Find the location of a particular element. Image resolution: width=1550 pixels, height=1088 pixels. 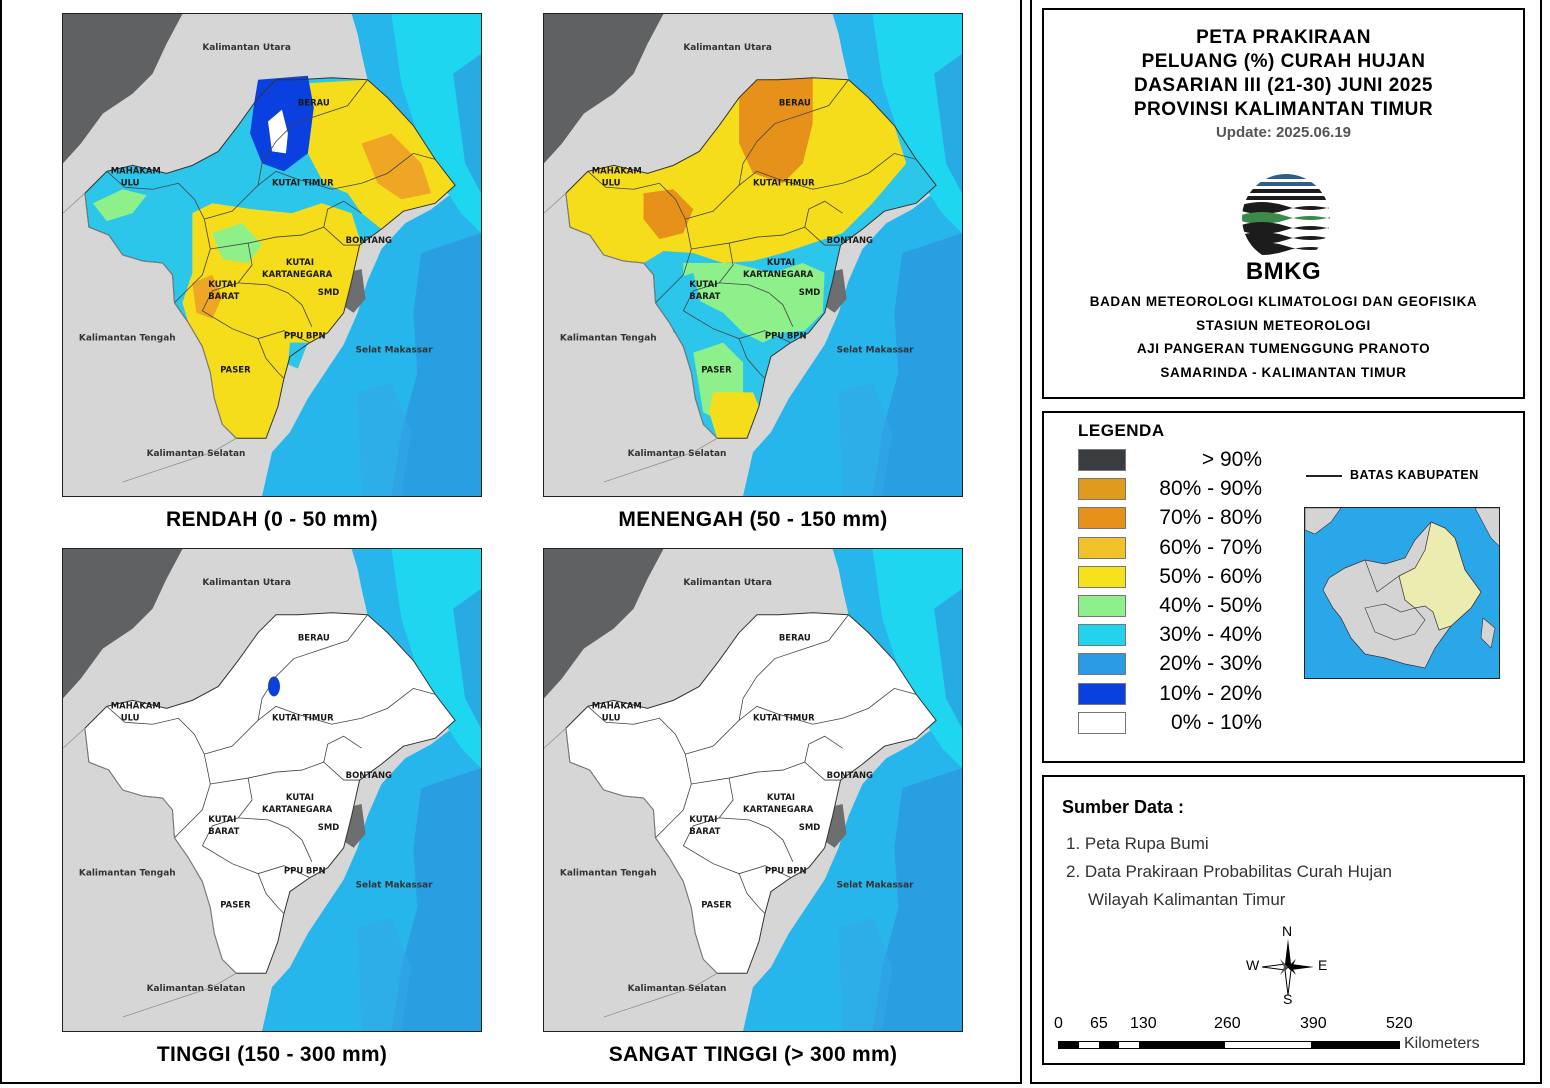

label-bpn: BPN is located at coordinates (797, 871).